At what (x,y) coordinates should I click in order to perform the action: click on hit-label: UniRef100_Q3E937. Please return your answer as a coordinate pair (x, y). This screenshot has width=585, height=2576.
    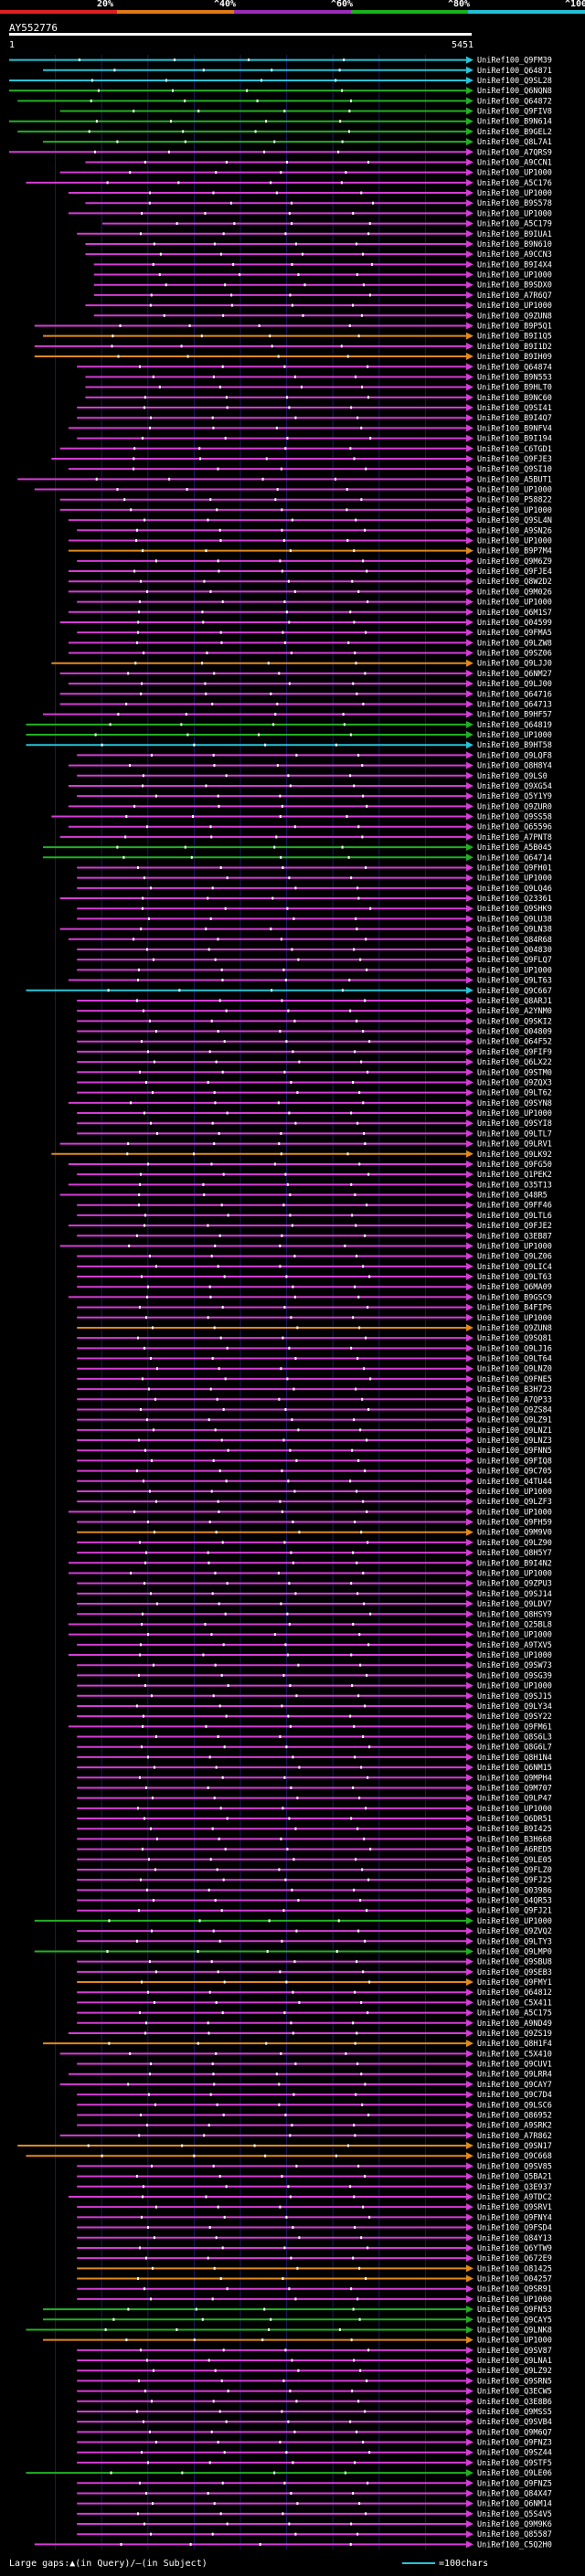
    Looking at the image, I should click on (514, 2187).